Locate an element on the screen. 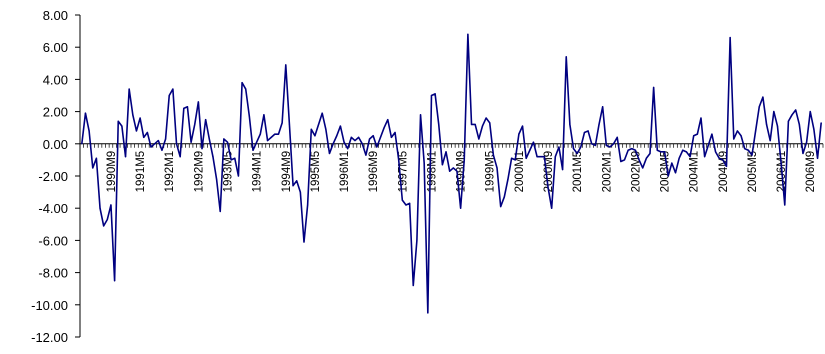 The height and width of the screenshot is (354, 825). y-tick-label: 0.00 is located at coordinates (55, 144).